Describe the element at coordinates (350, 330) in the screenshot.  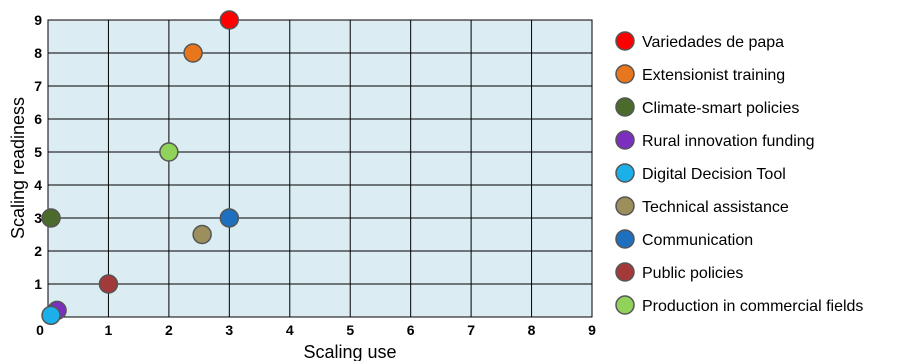
I see `x-tick-label: 5` at that location.